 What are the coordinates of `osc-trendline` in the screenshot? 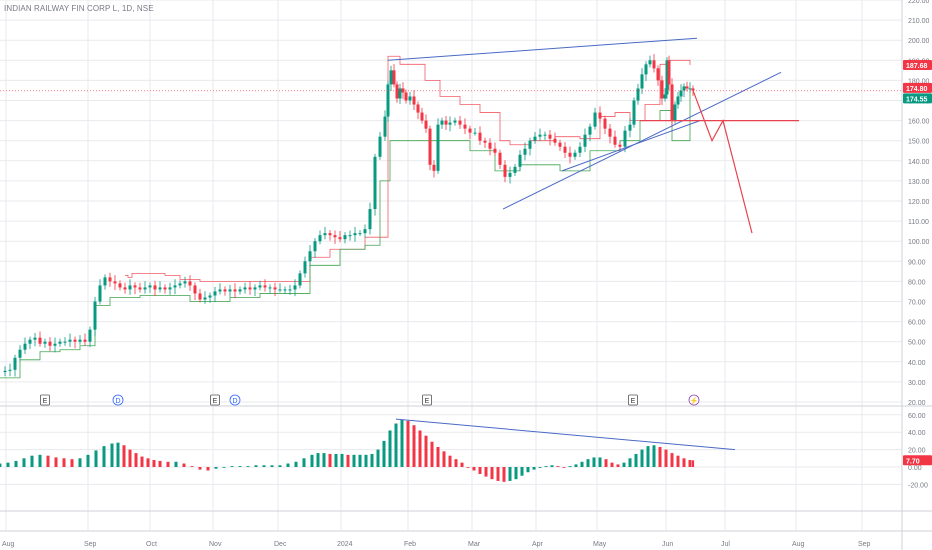 It's located at (565, 434).